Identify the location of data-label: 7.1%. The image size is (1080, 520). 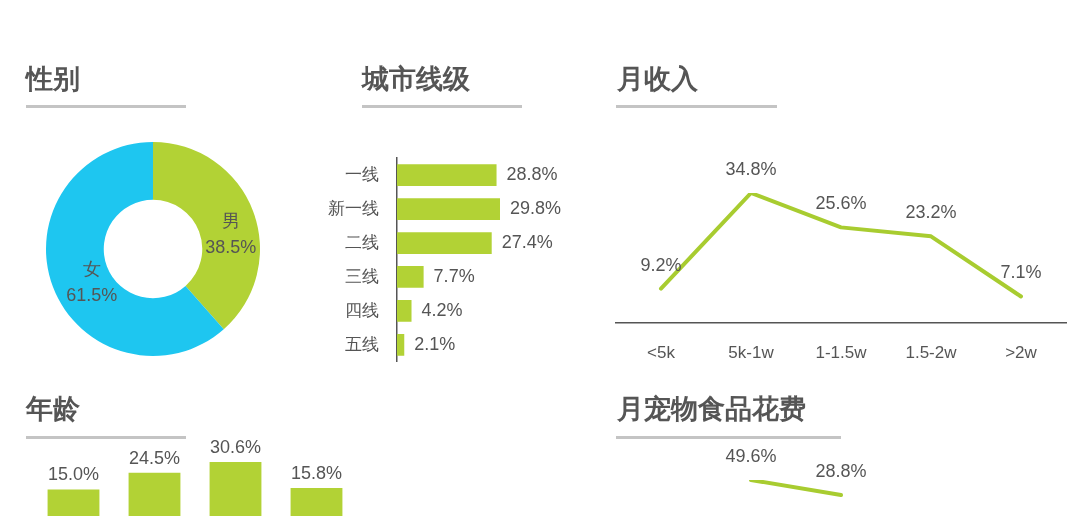
(1021, 272).